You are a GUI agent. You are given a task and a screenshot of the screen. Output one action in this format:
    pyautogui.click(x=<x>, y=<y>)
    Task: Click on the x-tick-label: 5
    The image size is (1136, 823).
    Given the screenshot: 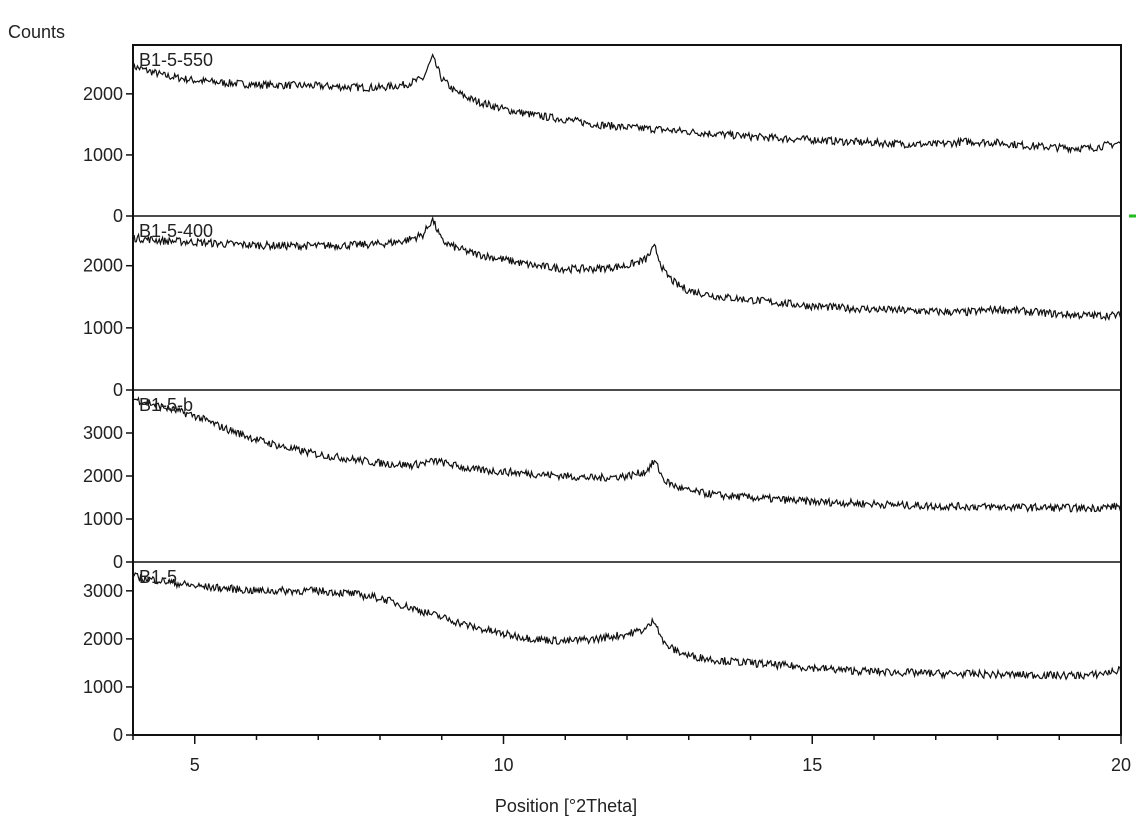 What is the action you would take?
    pyautogui.click(x=195, y=765)
    